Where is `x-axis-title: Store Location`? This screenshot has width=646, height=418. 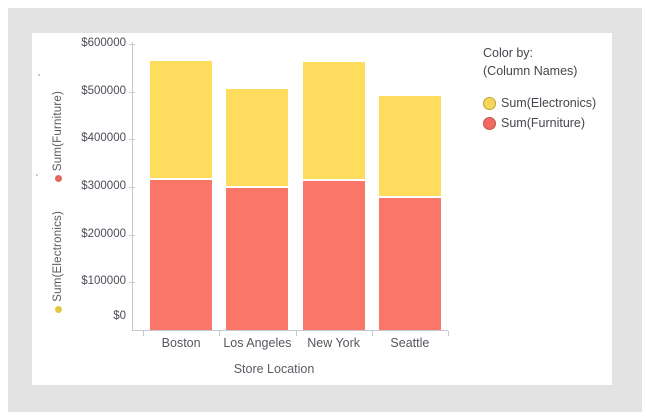
x-axis-title: Store Location is located at coordinates (274, 369).